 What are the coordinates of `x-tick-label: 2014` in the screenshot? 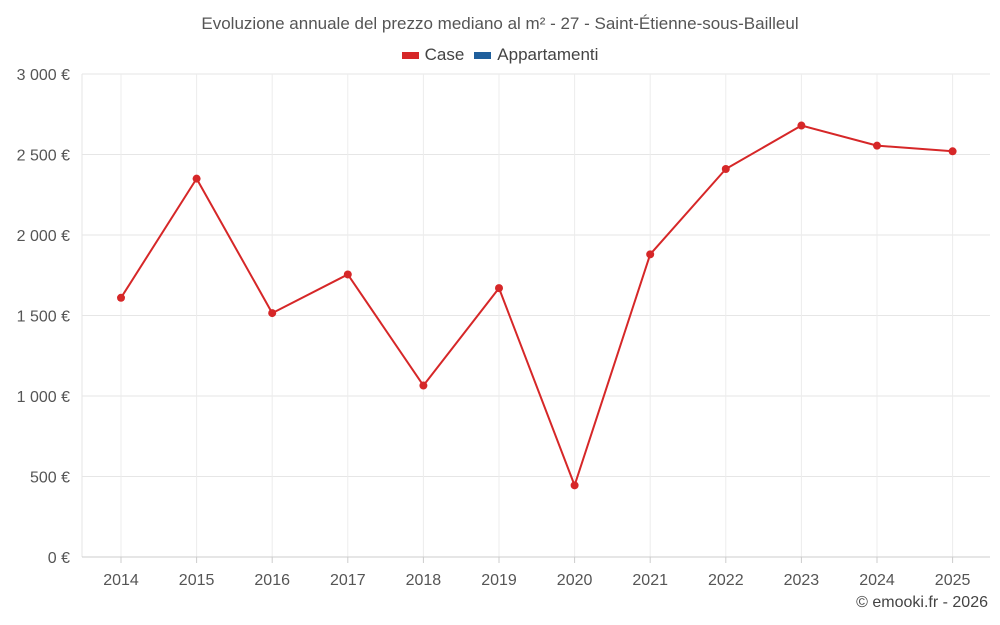 It's located at (121, 580).